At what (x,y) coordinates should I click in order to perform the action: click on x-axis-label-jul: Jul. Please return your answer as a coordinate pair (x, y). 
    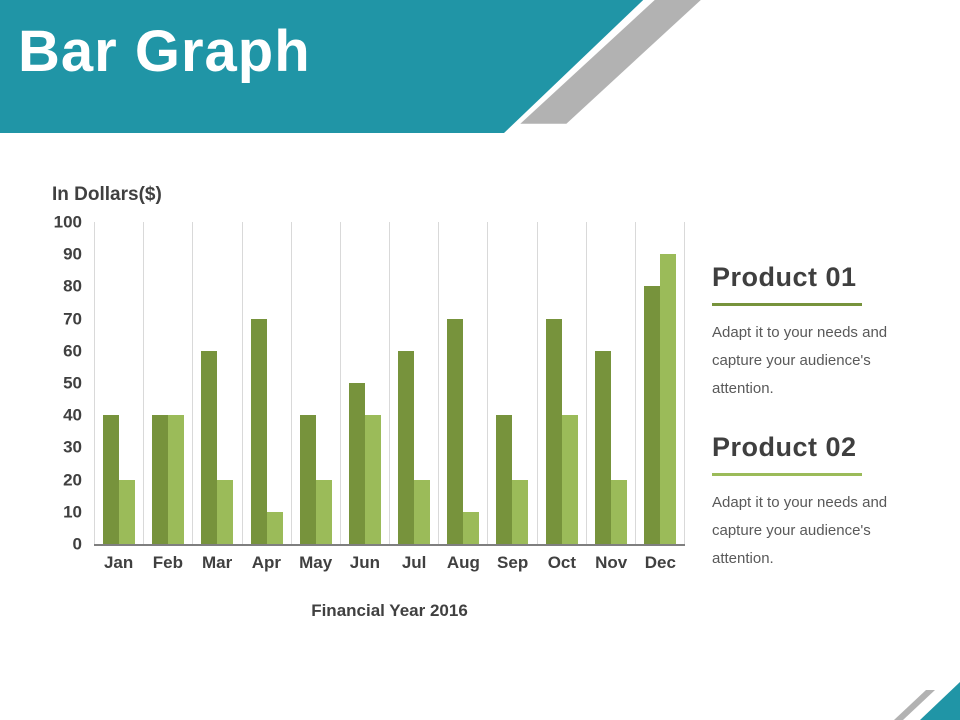
    Looking at the image, I should click on (414, 562).